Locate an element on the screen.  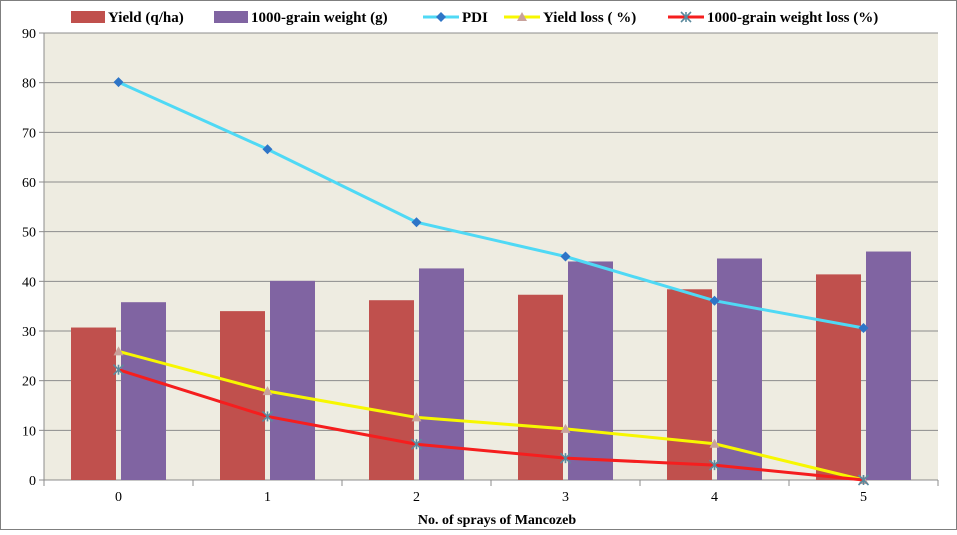
legend-label: PDI is located at coordinates (475, 18).